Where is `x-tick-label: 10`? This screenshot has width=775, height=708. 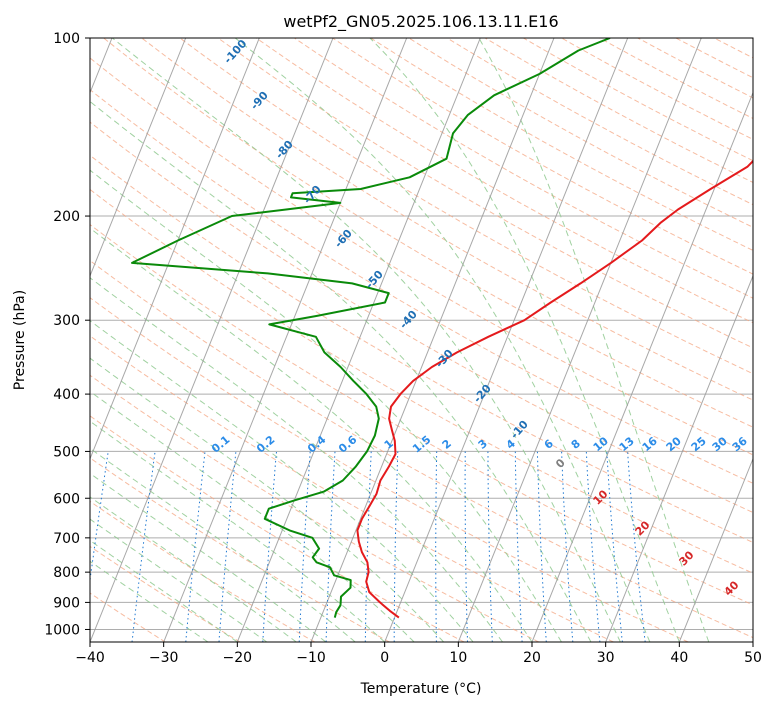
x-tick-label: 10 is located at coordinates (458, 658).